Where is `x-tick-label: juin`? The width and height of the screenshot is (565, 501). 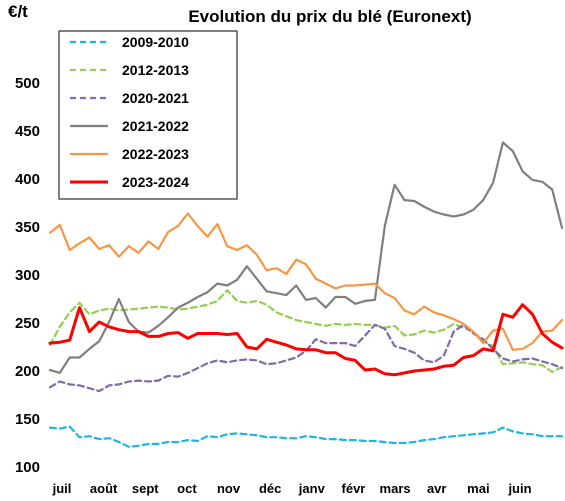
x-tick-label: juin is located at coordinates (519, 488).